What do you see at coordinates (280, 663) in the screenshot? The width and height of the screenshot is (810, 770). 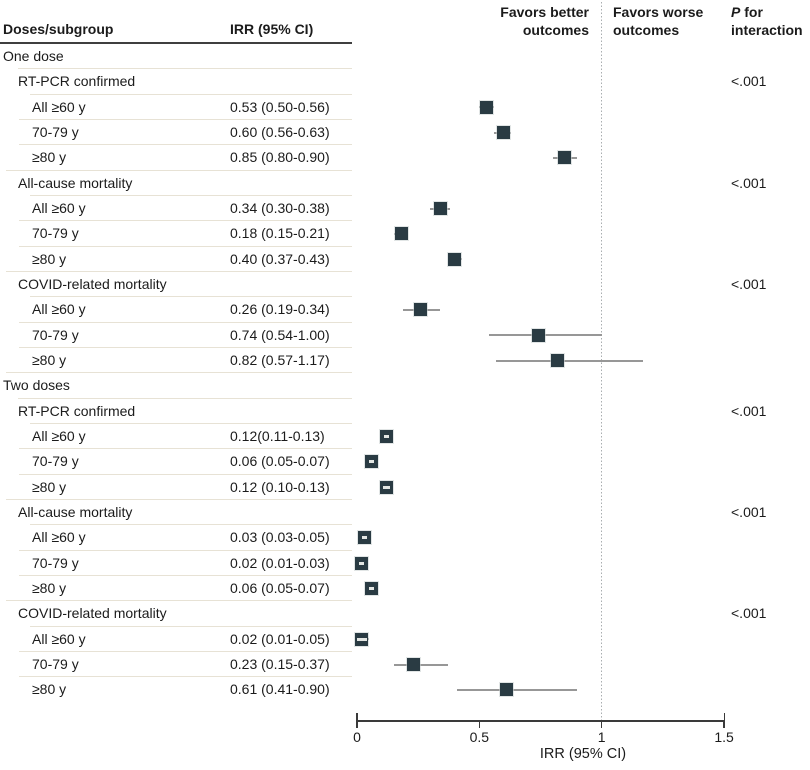 I see `irr-value: 0.23 (0.15-0.37)` at bounding box center [280, 663].